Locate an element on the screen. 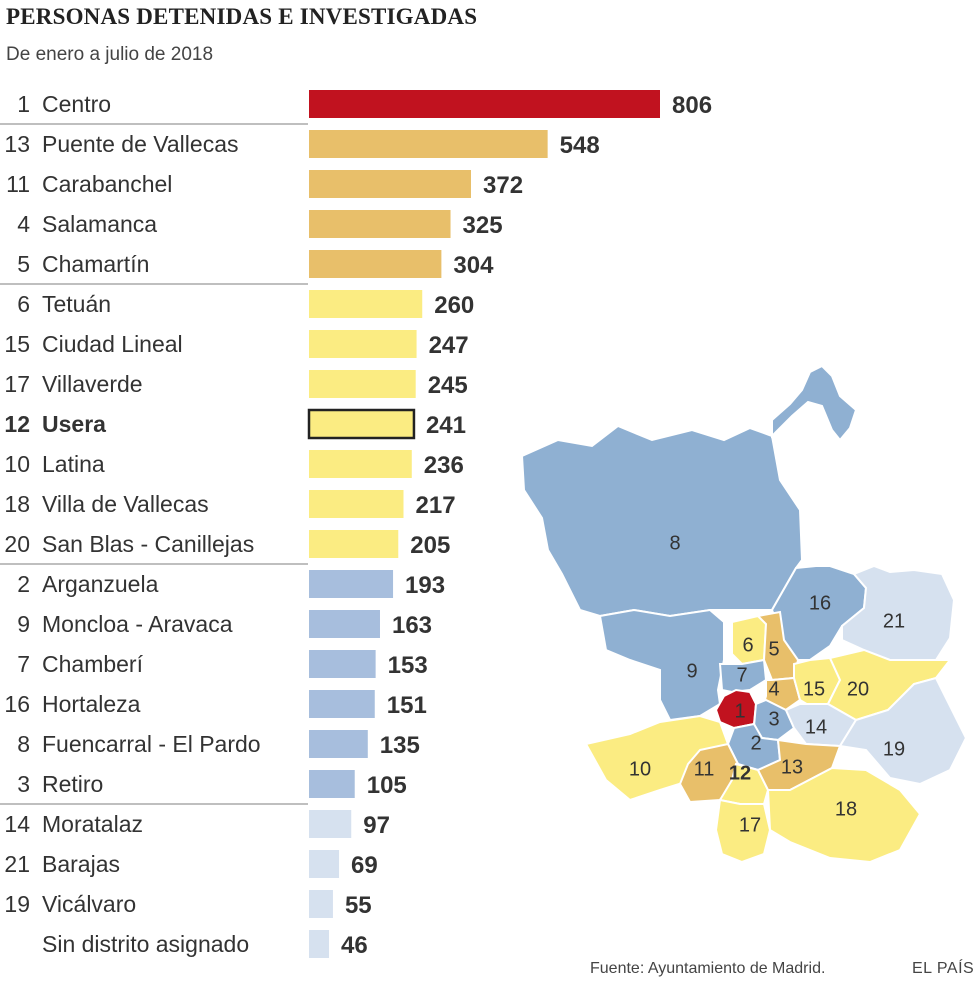 This screenshot has height=997, width=980. rank-label: 13 is located at coordinates (17, 144).